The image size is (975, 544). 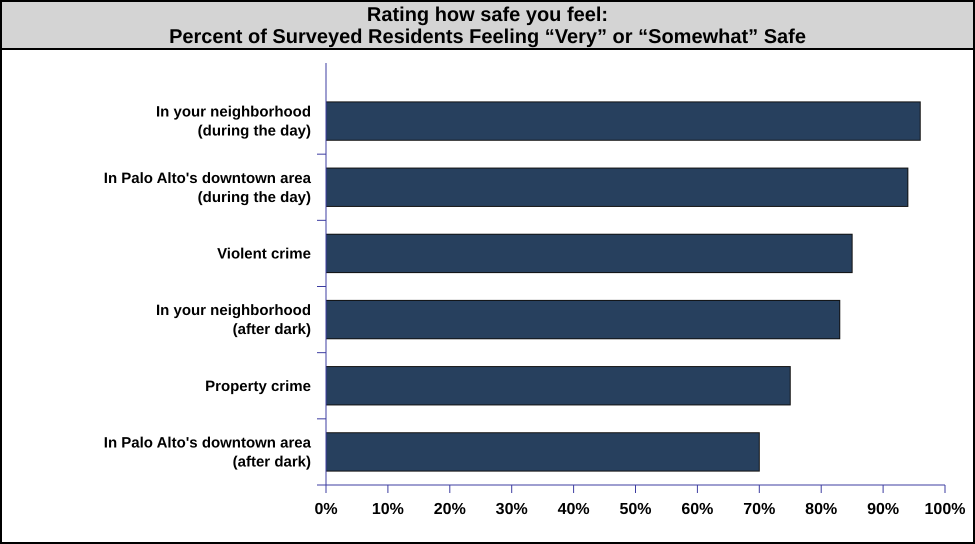 I want to click on y-tick-label: In your neighborhood (during the day), so click(x=234, y=122).